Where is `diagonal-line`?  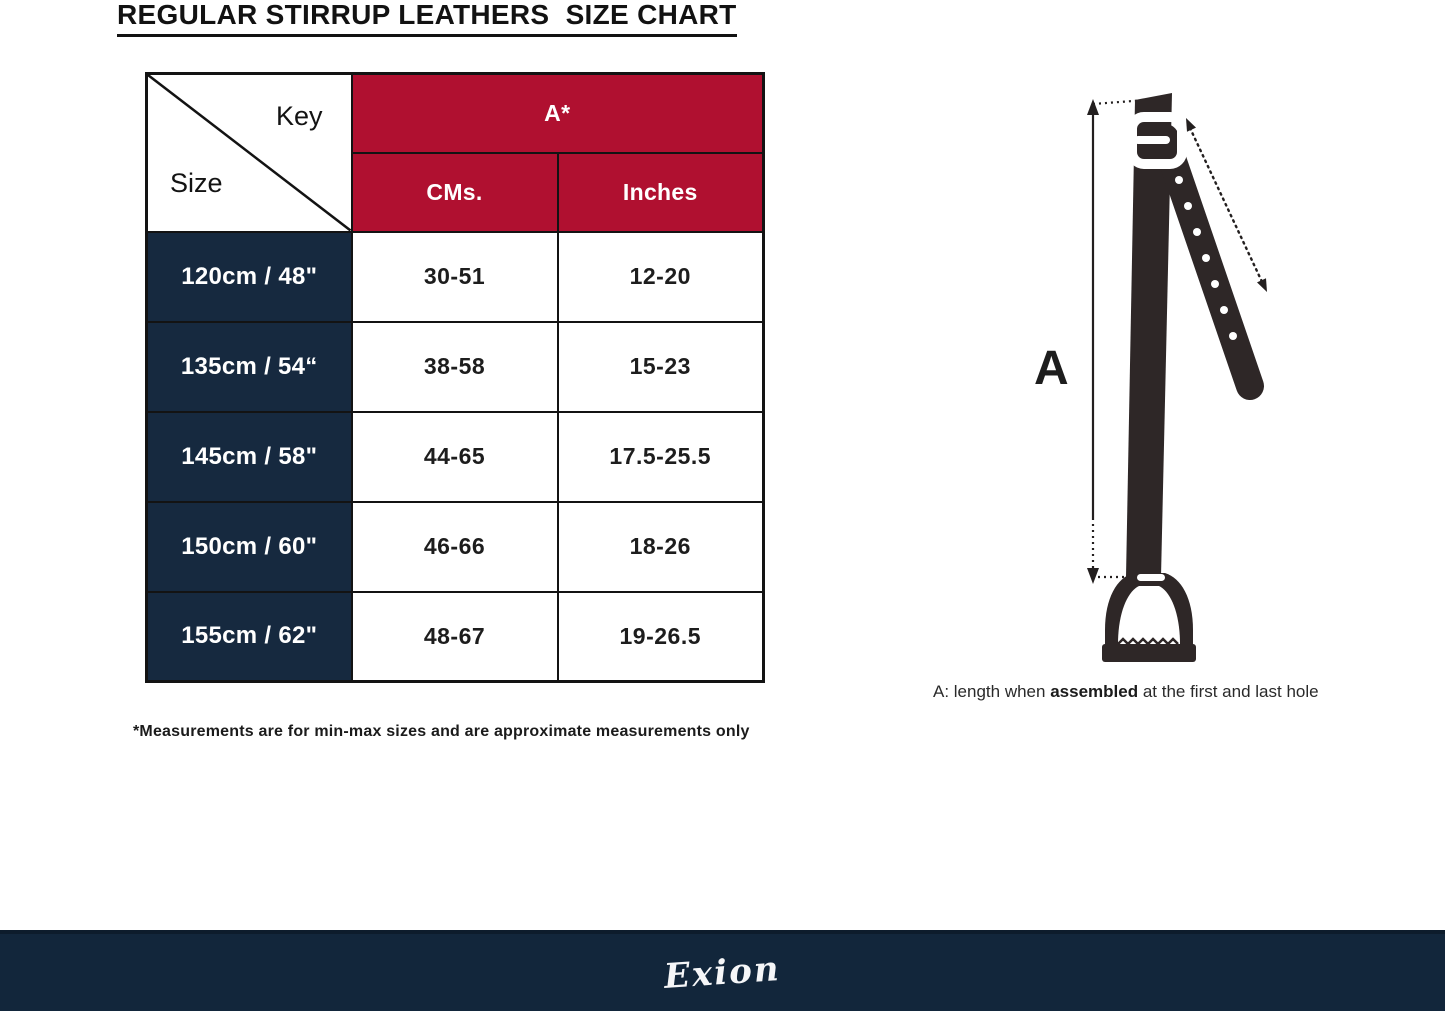
diagonal-line is located at coordinates (249, 153).